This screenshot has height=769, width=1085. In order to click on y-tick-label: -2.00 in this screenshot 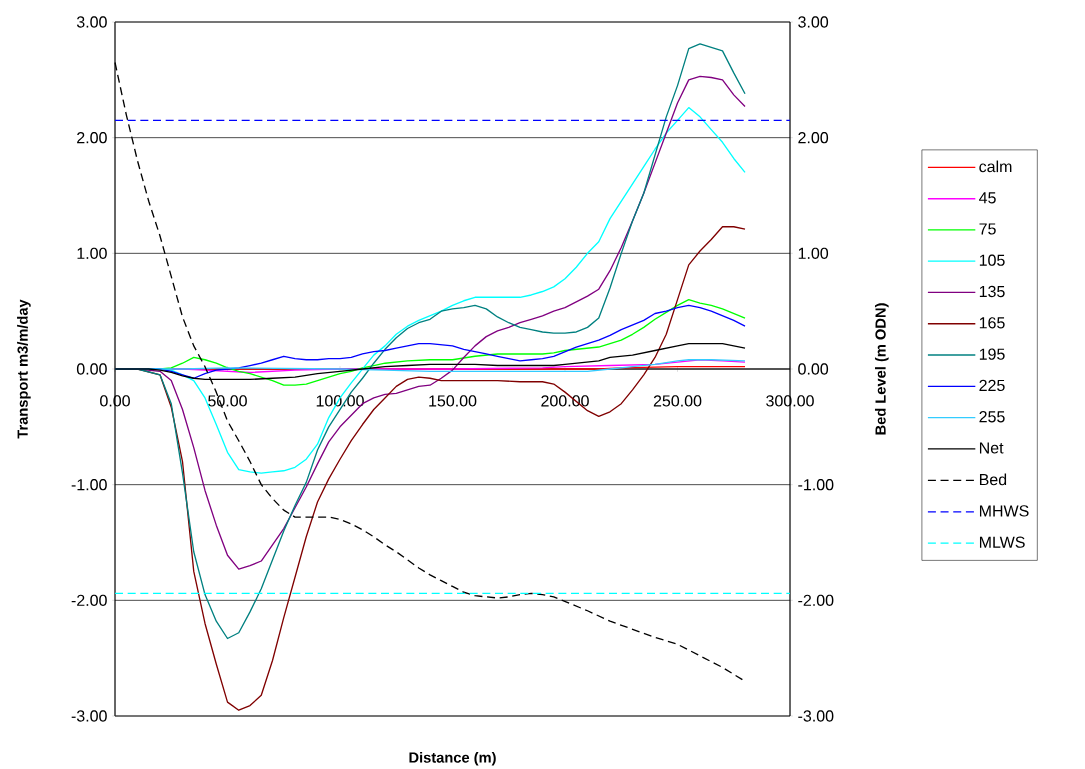, I will do `click(89, 600)`.